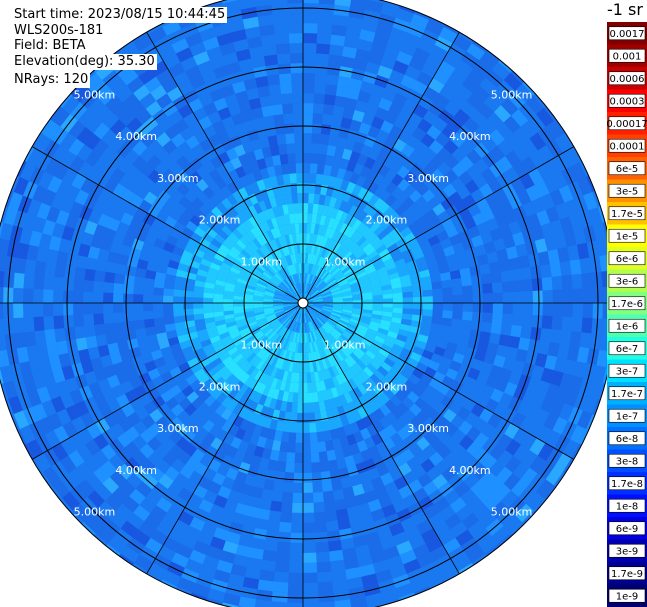 The image size is (647, 607). What do you see at coordinates (438, 225) in the screenshot?
I see `azimuth-spoke` at bounding box center [438, 225].